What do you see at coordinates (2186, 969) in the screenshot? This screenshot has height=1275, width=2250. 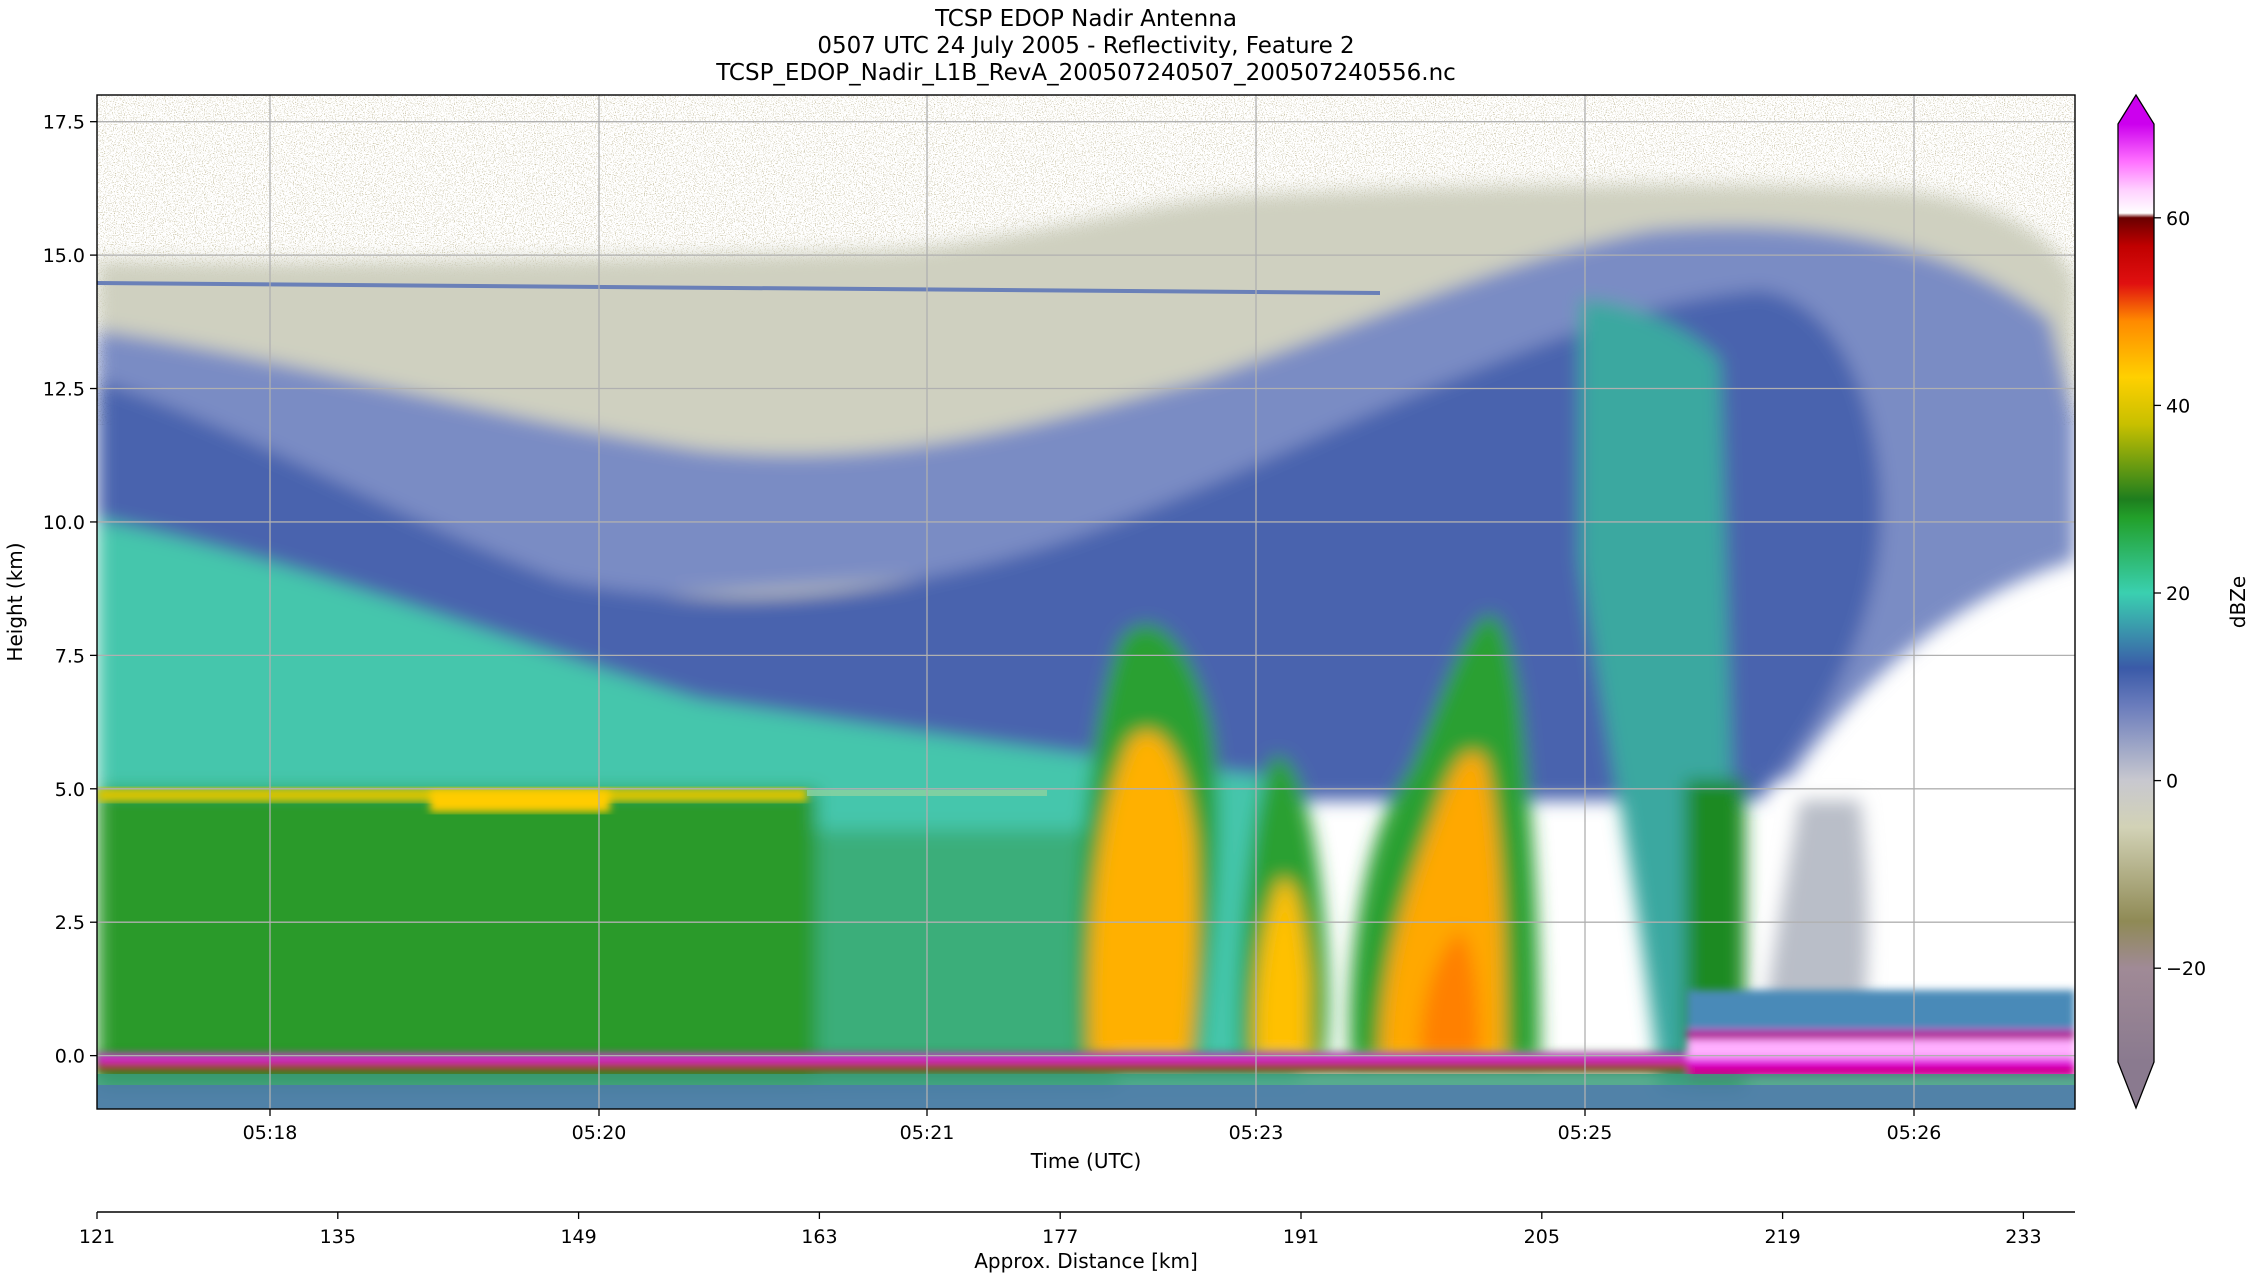 I see `colorbar-tick-label: −20` at bounding box center [2186, 969].